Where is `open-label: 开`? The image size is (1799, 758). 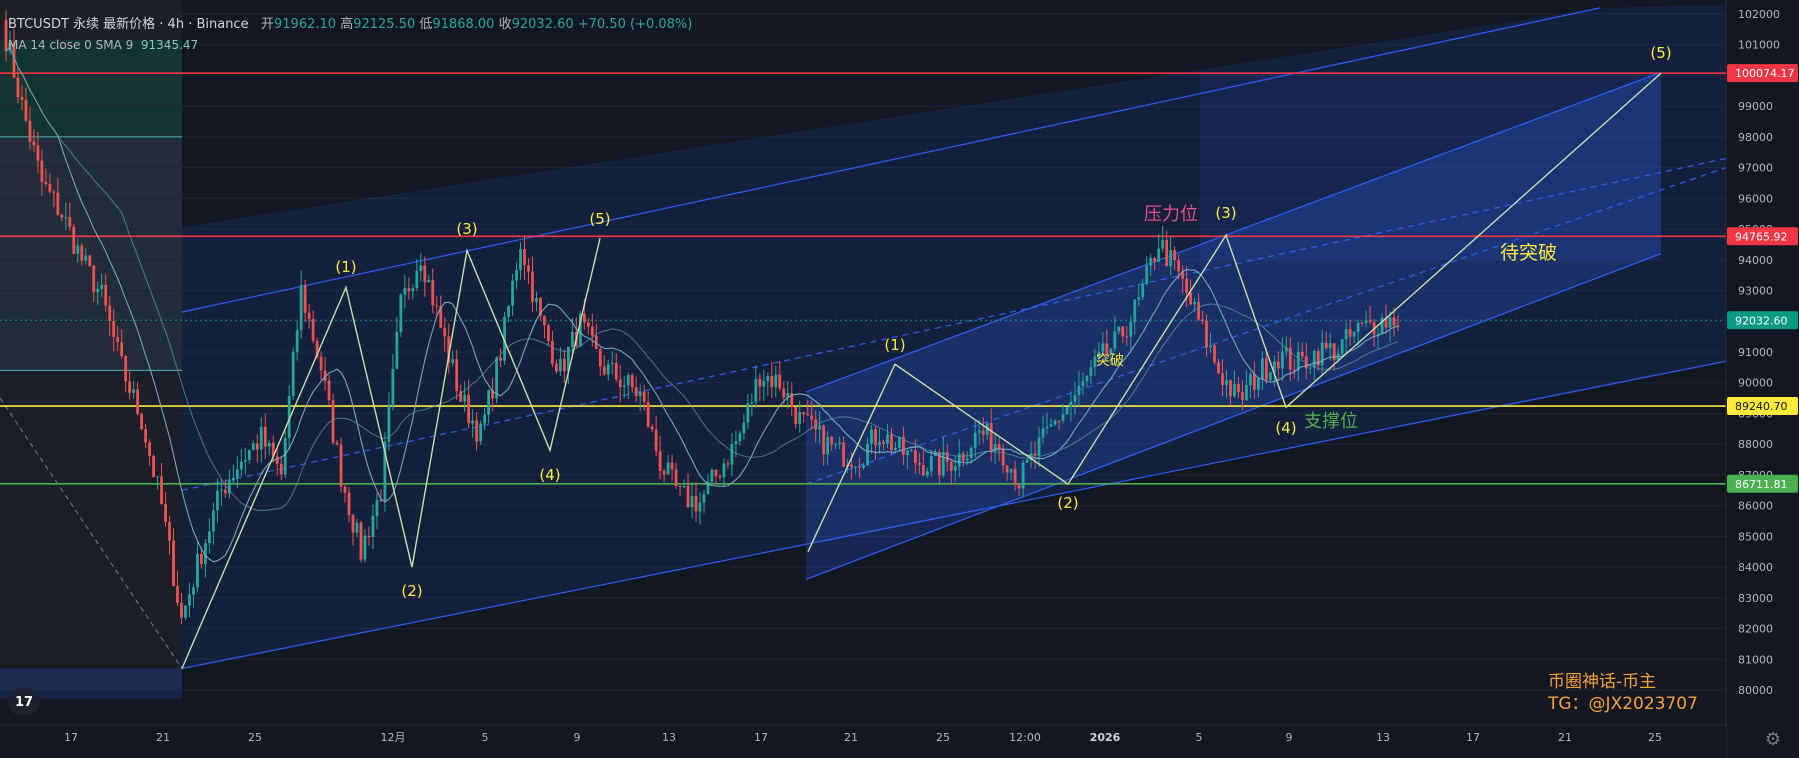
open-label: 开 is located at coordinates (268, 24).